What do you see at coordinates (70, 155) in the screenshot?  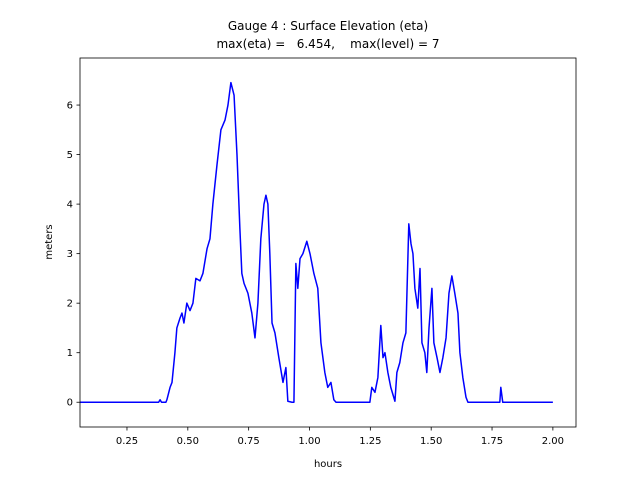 I see `y-tick-label: 5` at bounding box center [70, 155].